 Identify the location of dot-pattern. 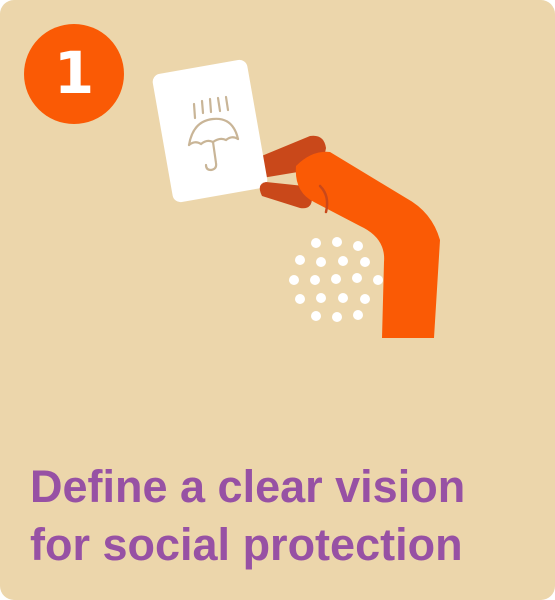
(336, 279).